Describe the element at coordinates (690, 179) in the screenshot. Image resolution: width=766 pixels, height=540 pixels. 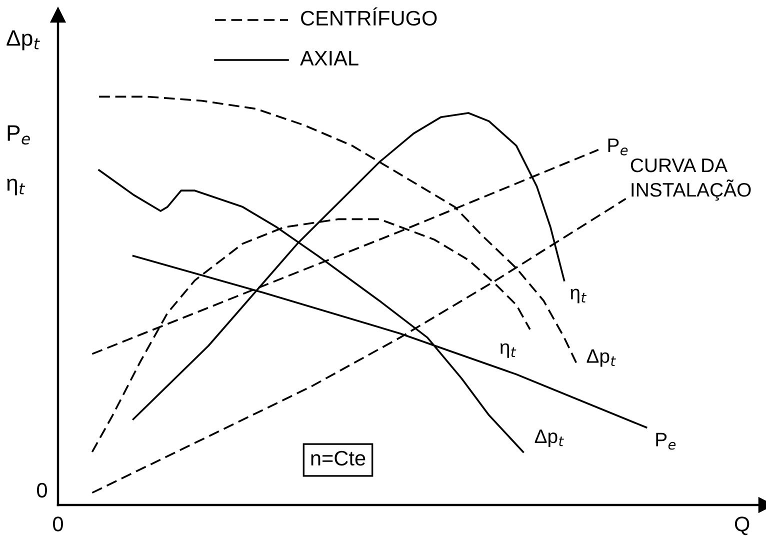
I see `series-label: CURVA DA INSTALAÇÃO` at that location.